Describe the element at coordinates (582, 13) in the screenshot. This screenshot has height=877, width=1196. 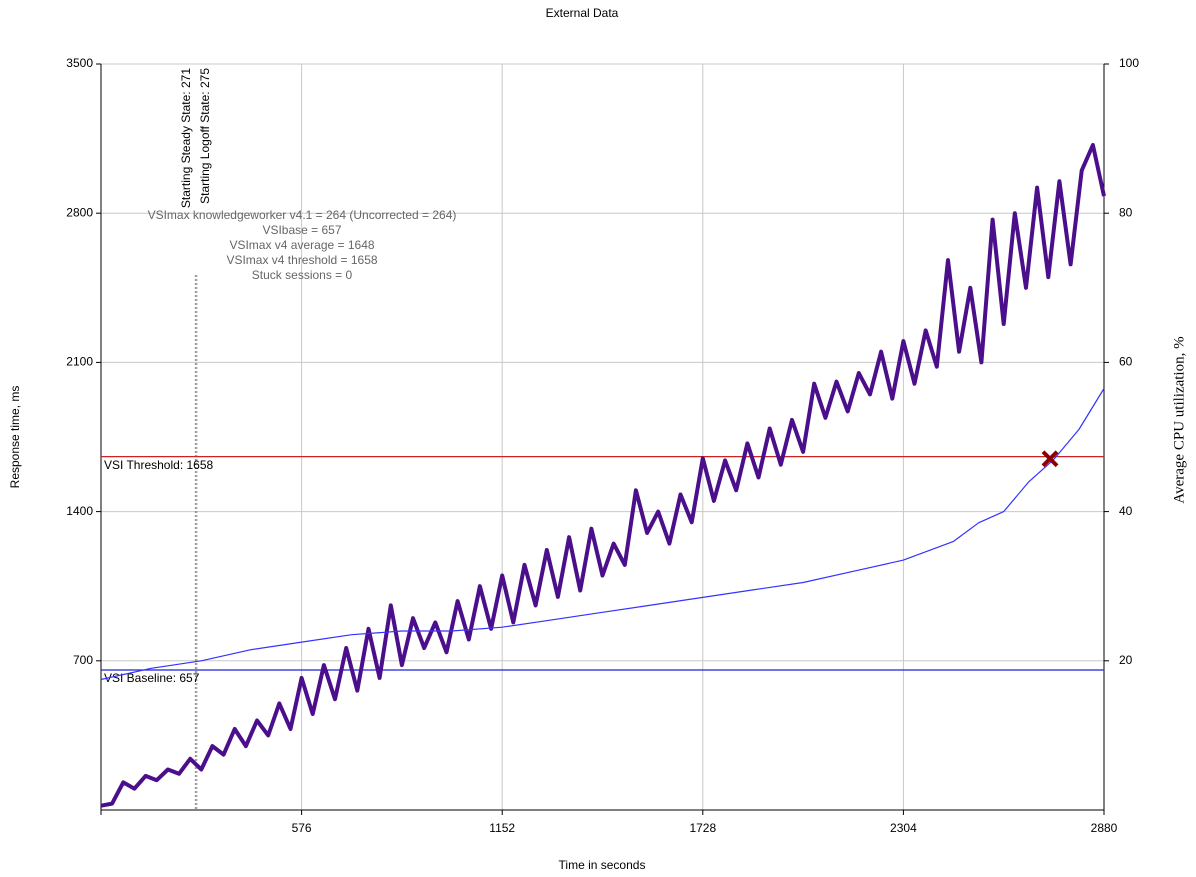
I see `chart-title: External Data` at that location.